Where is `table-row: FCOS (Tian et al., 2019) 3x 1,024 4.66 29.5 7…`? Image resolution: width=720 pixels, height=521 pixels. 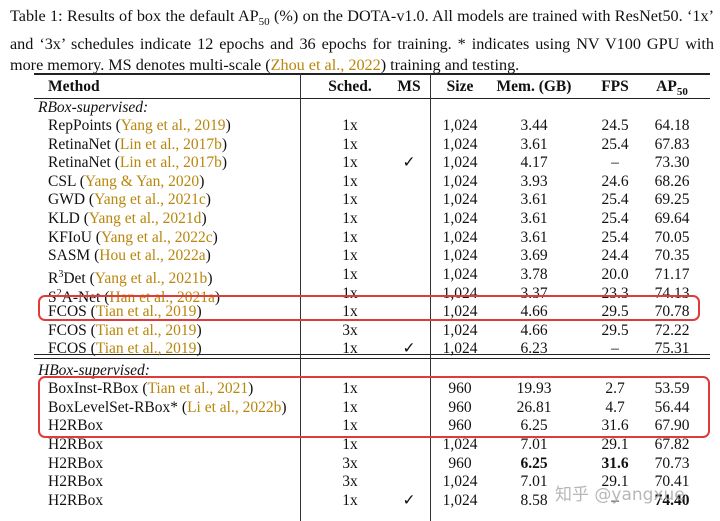 table-row: FCOS (Tian et al., 2019) 3x 1,024 4.66 29.5 7… is located at coordinates (372, 330).